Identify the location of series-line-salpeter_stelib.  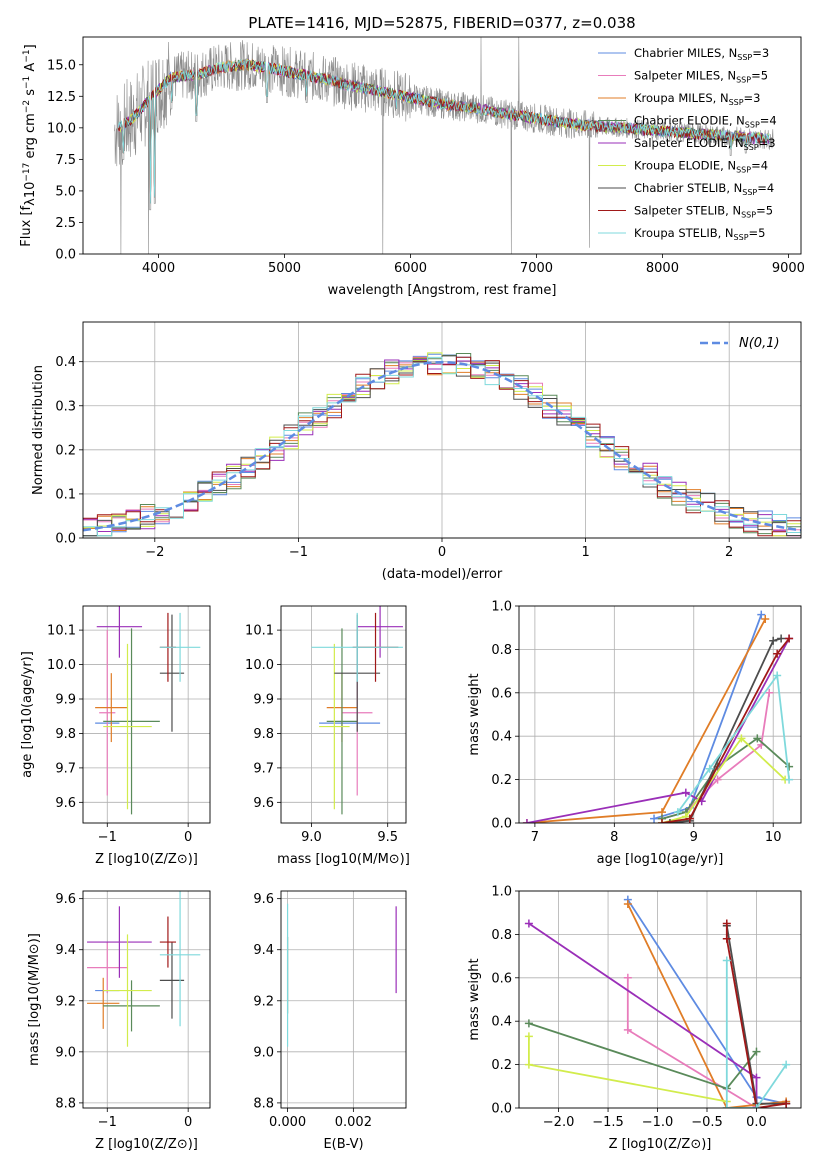
(756, 1015).